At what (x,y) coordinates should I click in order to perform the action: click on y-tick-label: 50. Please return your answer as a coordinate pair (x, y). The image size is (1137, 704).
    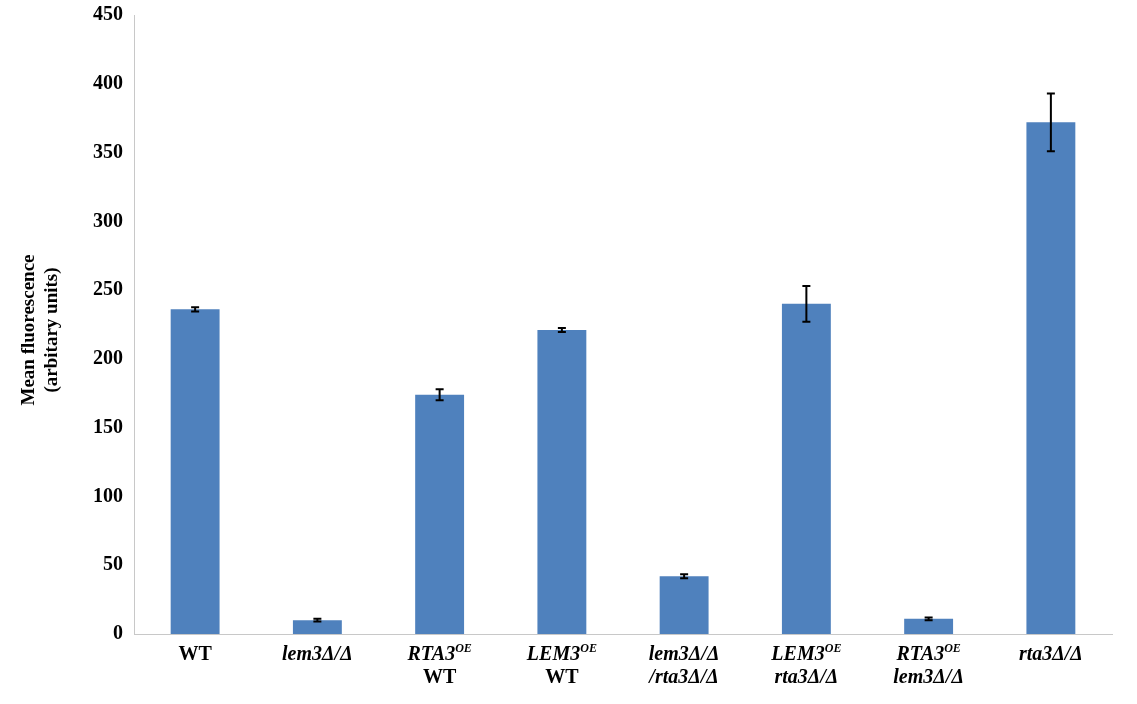
    Looking at the image, I should click on (113, 563).